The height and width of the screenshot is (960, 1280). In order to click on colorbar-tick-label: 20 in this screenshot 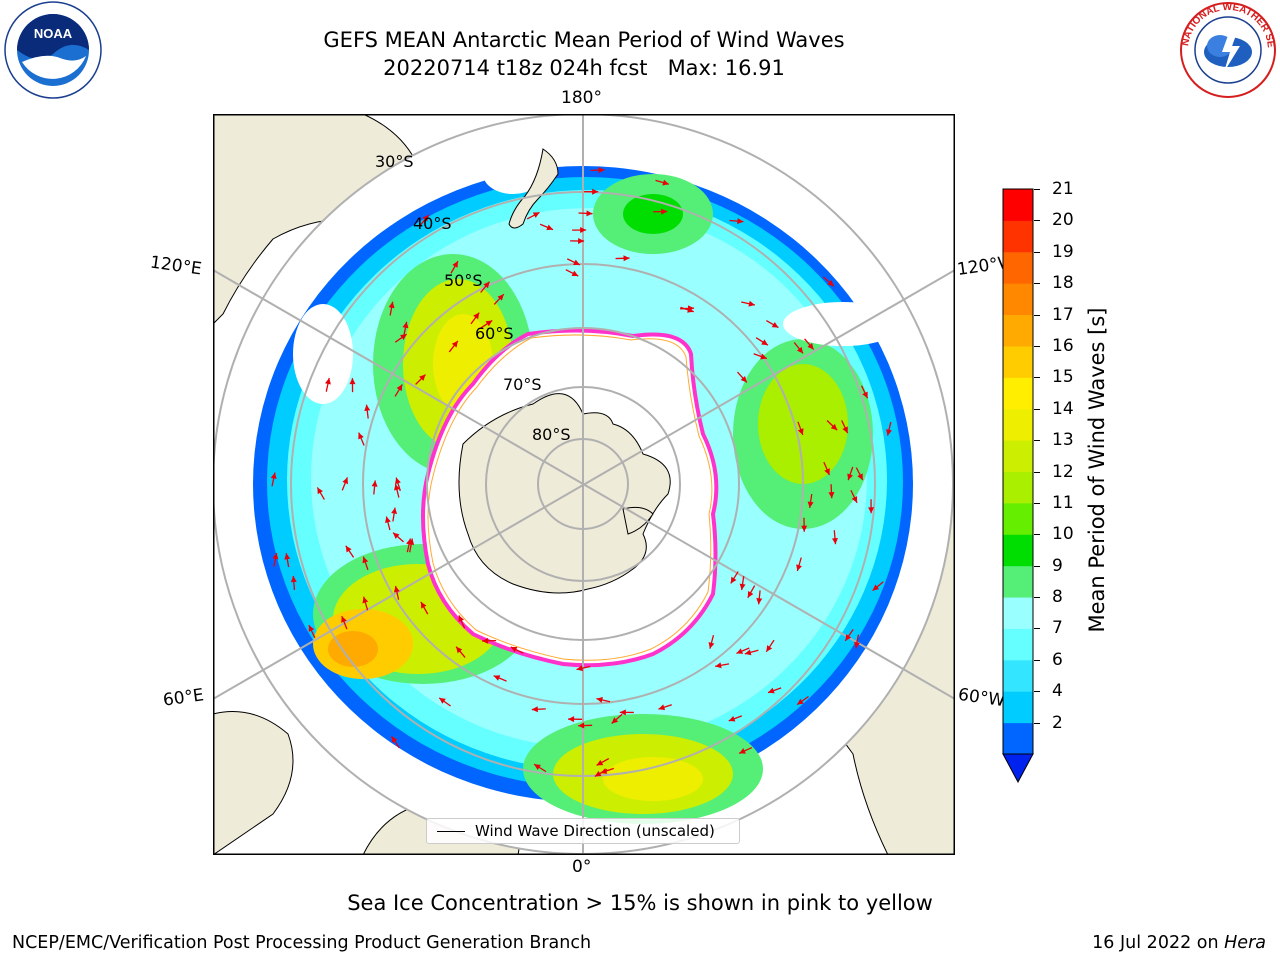, I will do `click(1063, 220)`.